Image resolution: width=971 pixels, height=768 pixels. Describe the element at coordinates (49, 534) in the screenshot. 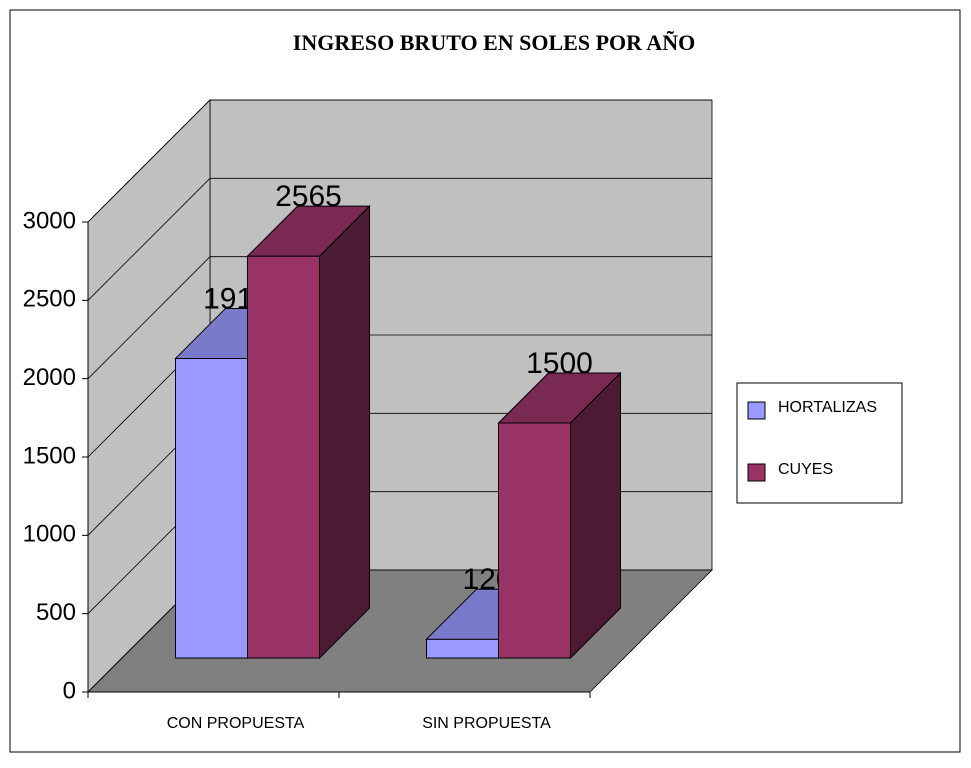

I see `y-tick-label: 1000` at that location.